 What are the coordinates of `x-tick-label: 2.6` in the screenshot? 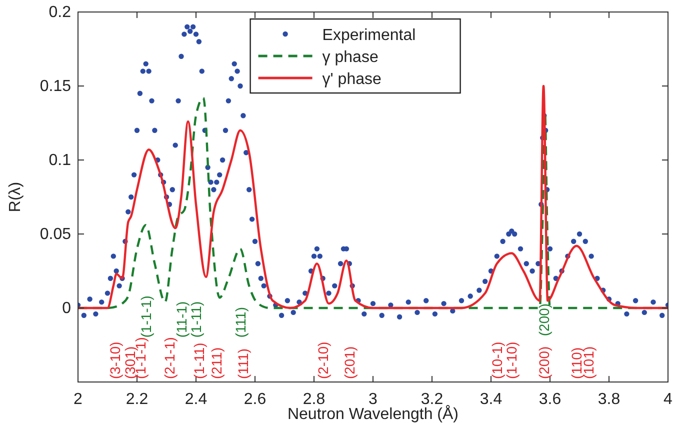 It's located at (255, 399).